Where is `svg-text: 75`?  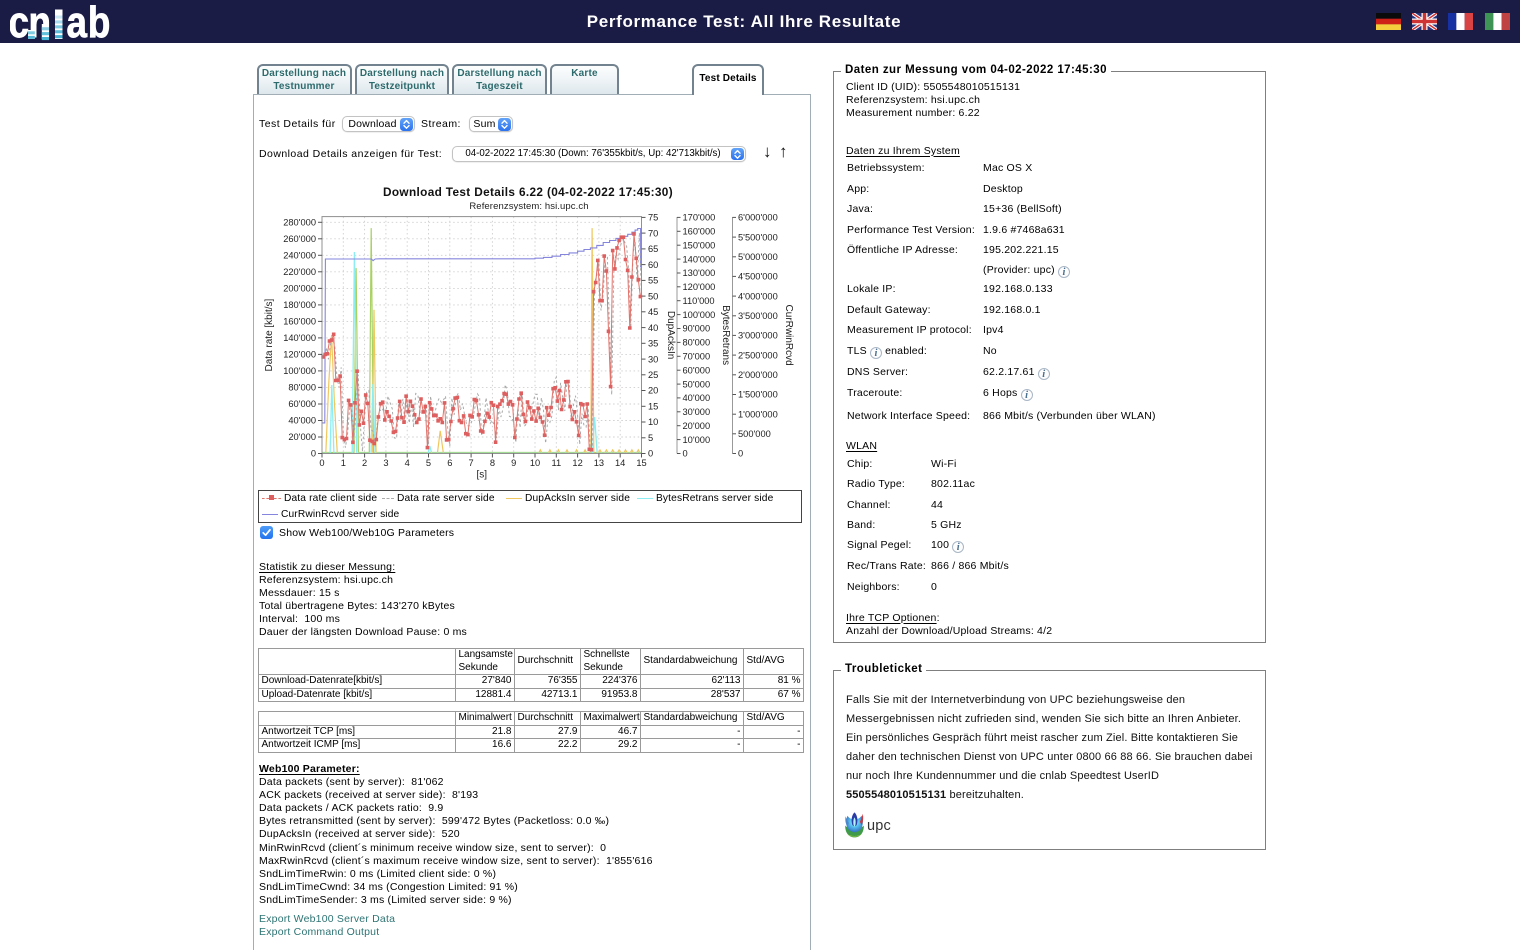 svg-text: 75 is located at coordinates (653, 218).